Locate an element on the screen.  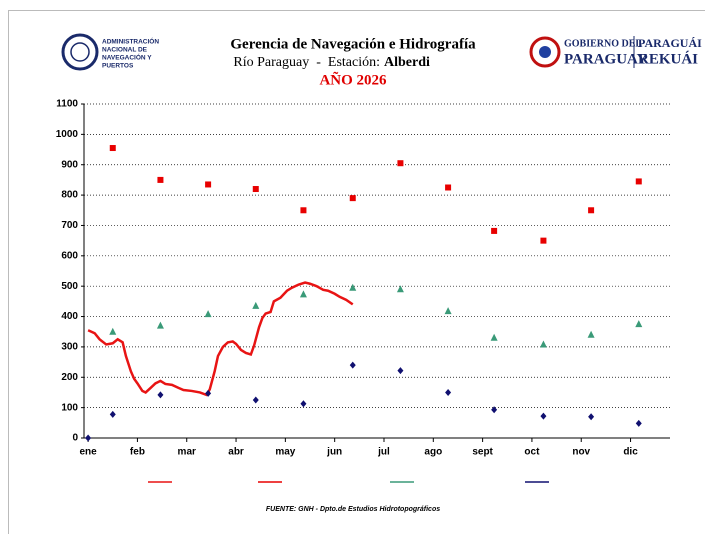
x-tick-label: jun is located at coordinates (334, 452).